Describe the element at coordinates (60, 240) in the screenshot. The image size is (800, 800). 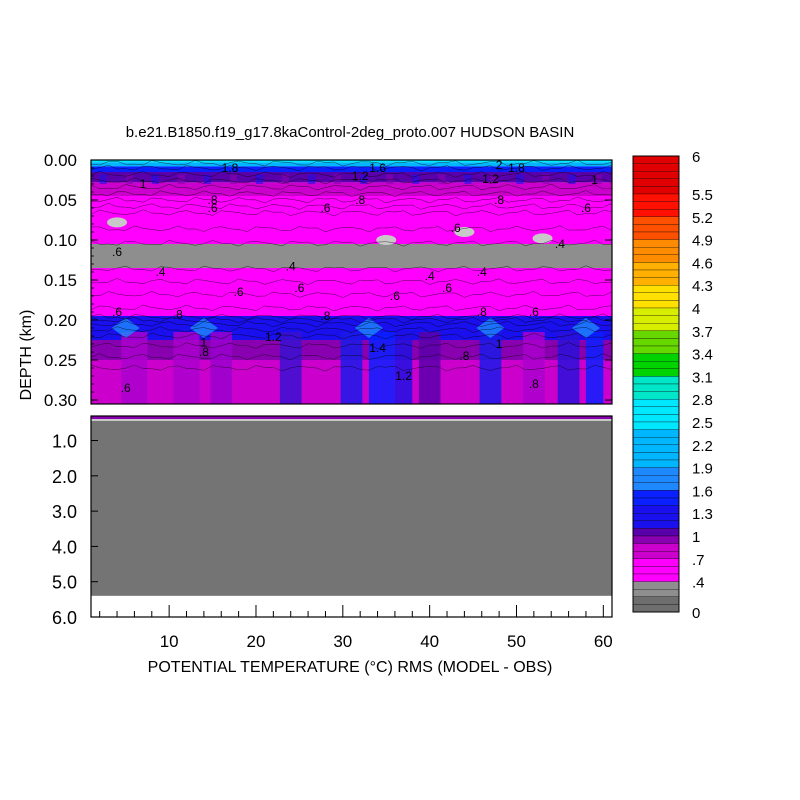
I see `upper-ytick-label-2: 0.10` at that location.